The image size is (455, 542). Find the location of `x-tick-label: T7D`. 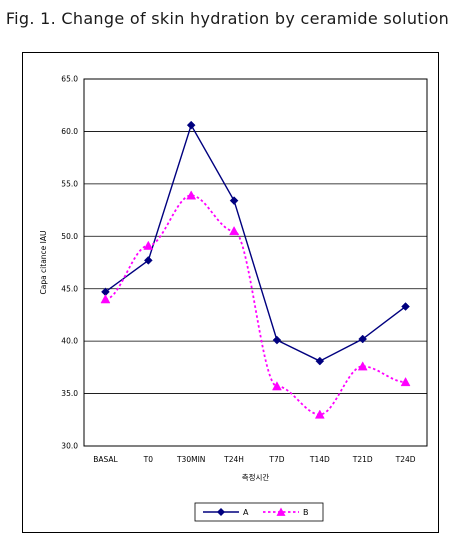

x-tick-label: T7D is located at coordinates (276, 459).